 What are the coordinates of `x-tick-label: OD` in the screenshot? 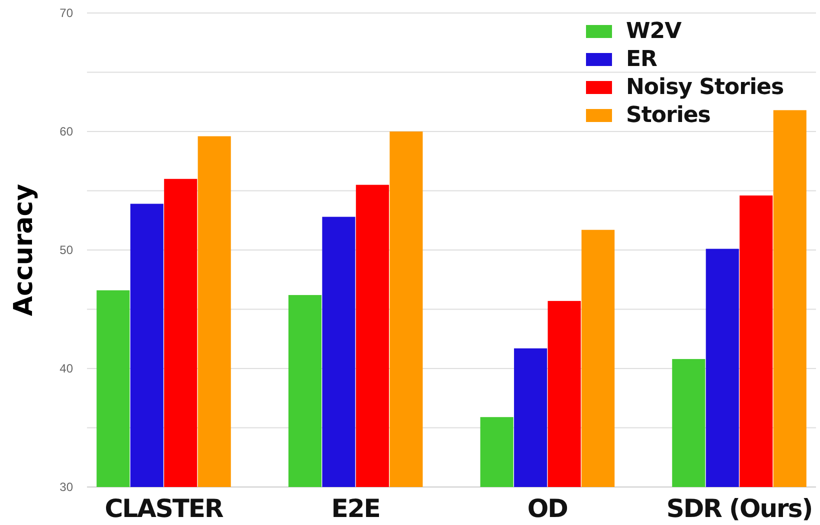 It's located at (547, 508).